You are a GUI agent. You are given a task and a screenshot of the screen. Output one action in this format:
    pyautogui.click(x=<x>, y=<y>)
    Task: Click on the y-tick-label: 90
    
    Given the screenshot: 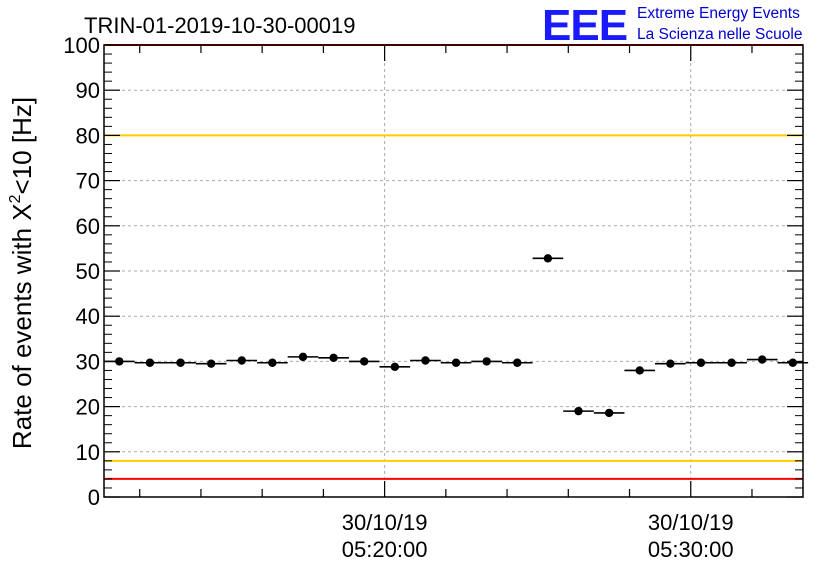 What is the action you would take?
    pyautogui.click(x=88, y=90)
    